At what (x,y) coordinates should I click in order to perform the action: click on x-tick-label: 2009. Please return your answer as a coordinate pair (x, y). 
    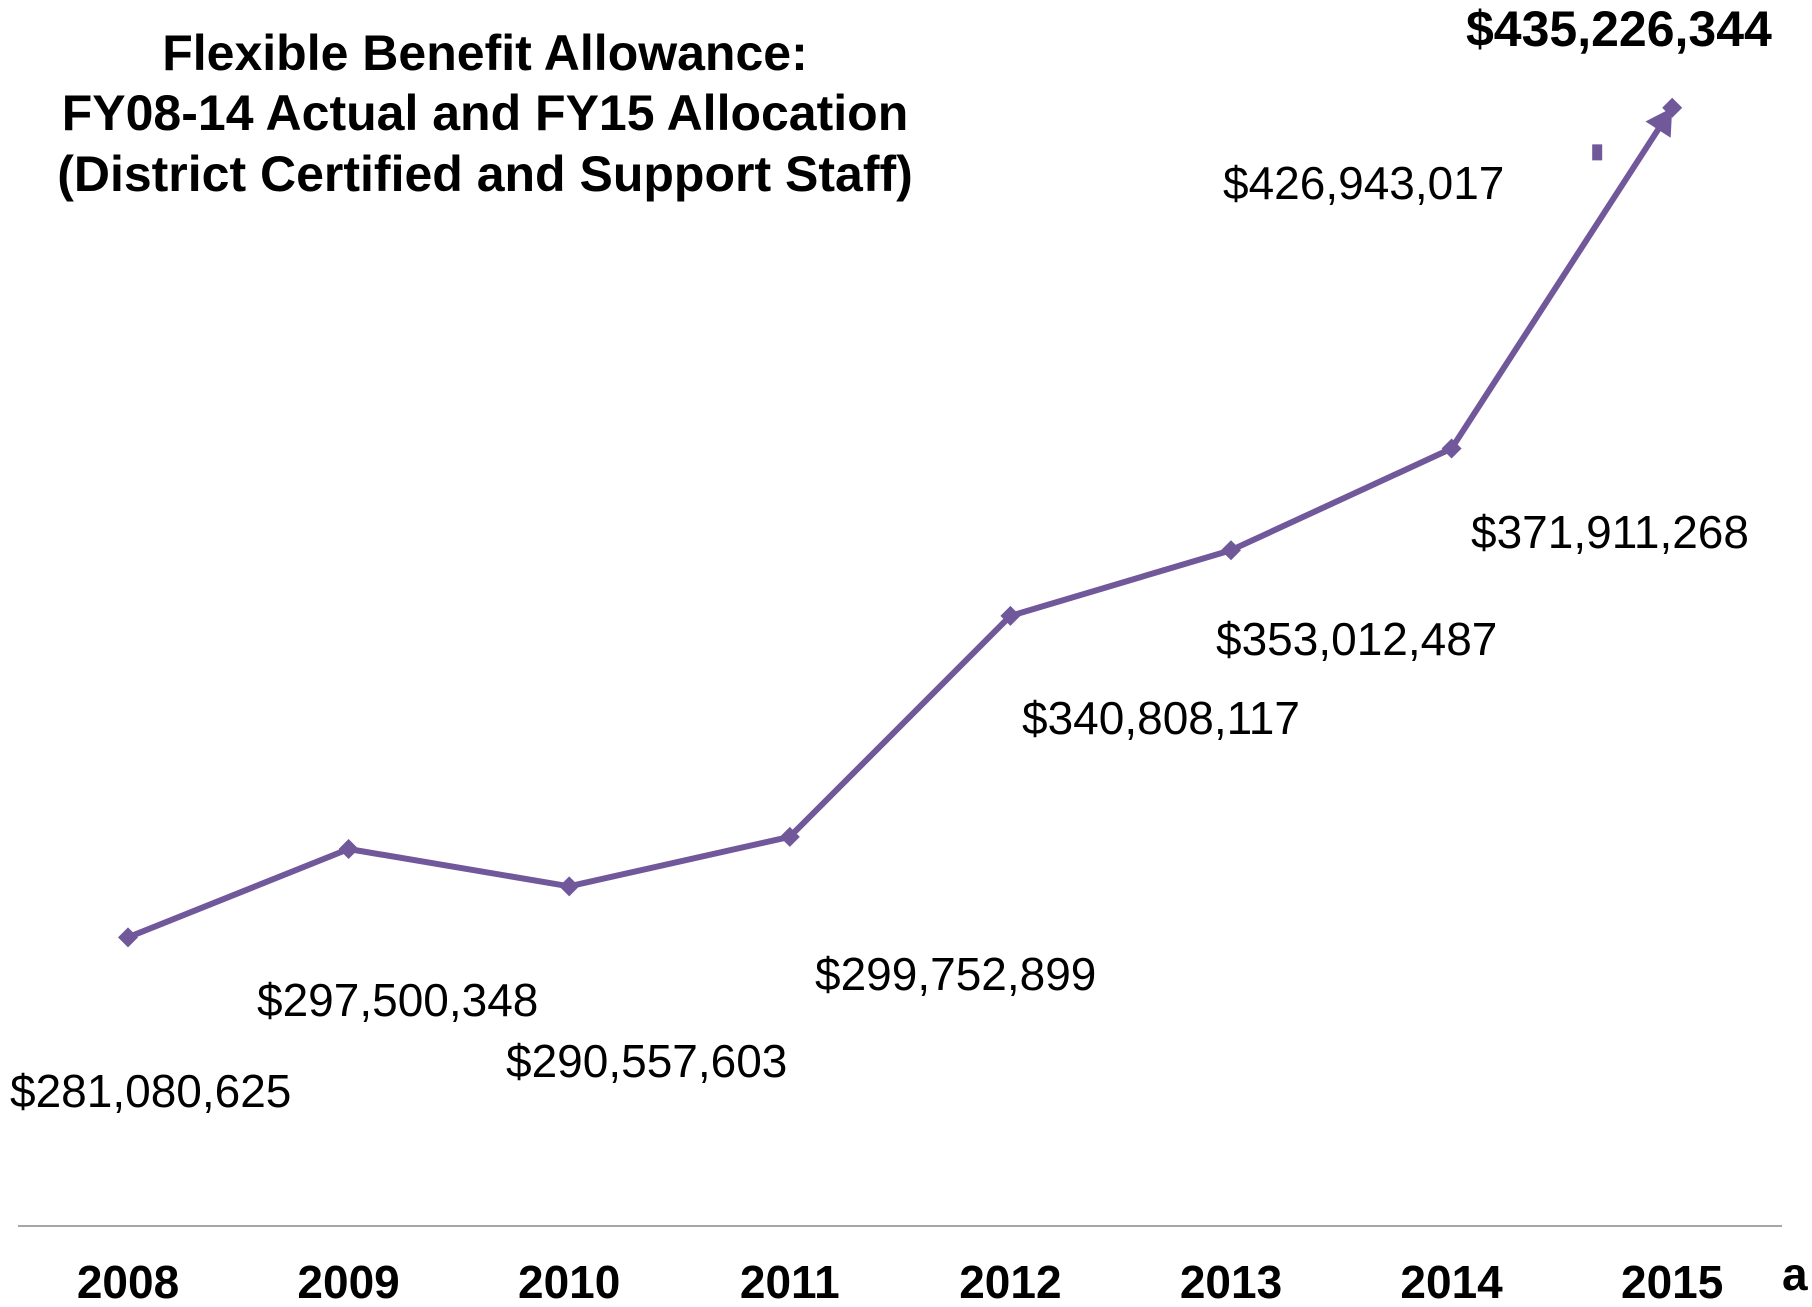
    Looking at the image, I should click on (348, 1281).